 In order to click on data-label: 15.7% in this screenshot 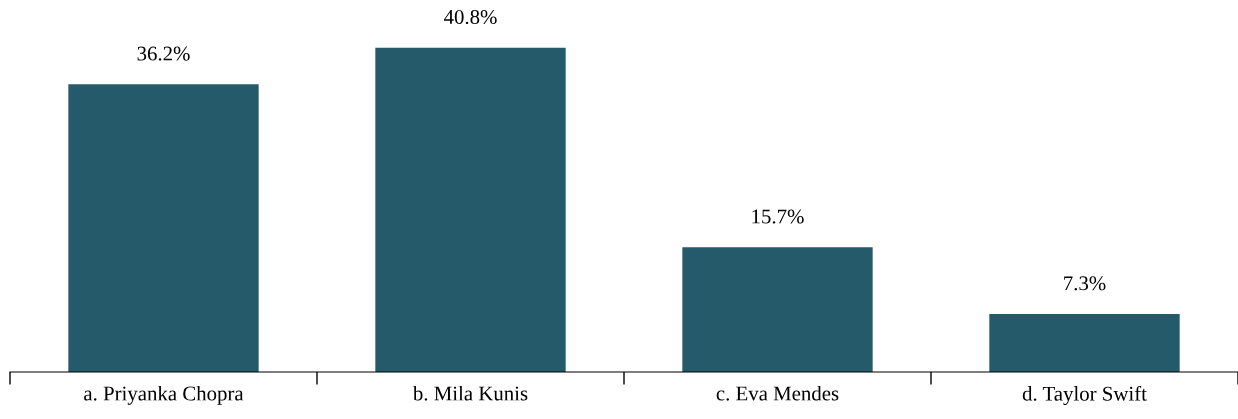, I will do `click(778, 216)`.